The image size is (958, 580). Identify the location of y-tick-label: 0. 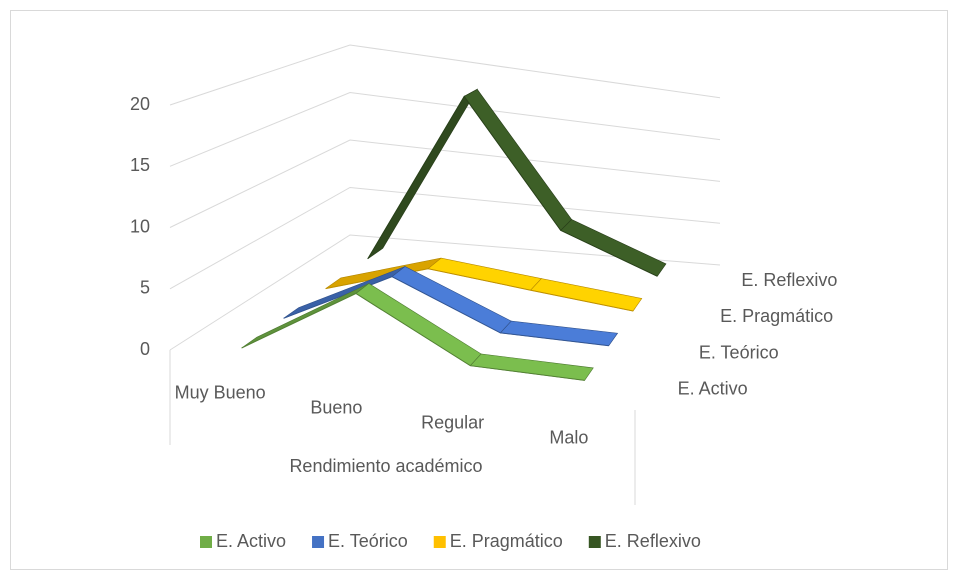
(145, 349).